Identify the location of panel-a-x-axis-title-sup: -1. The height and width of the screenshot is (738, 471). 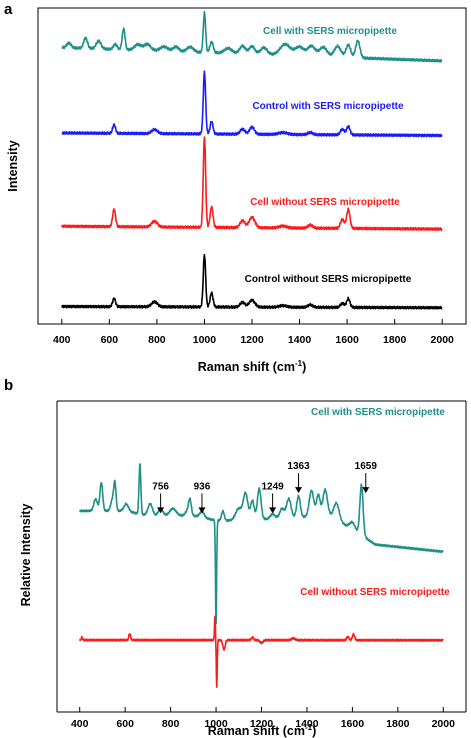
(299, 363).